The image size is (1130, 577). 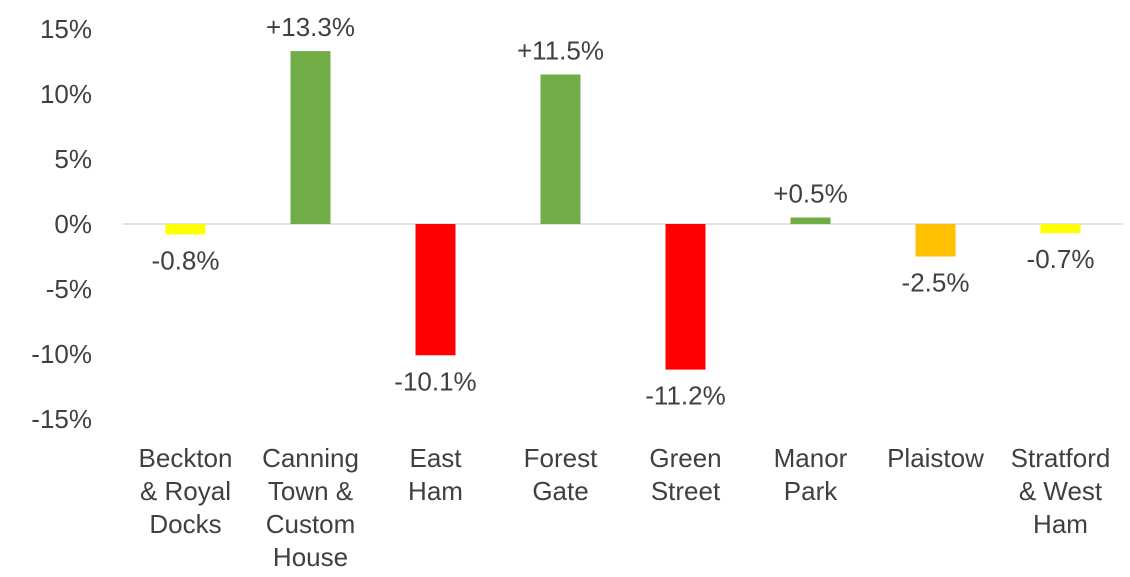 I want to click on category-label: Green Street, so click(x=685, y=474).